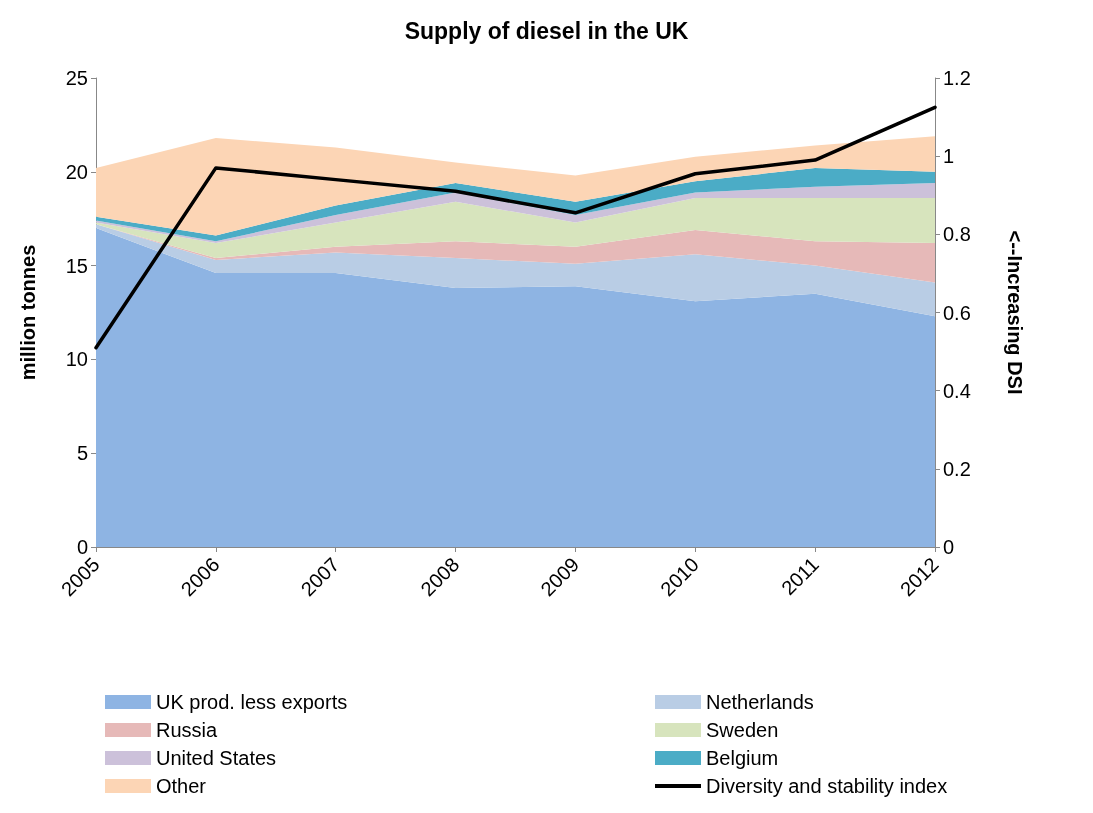 The width and height of the screenshot is (1093, 813). What do you see at coordinates (76, 265) in the screenshot?
I see `y-tick-label: 15` at bounding box center [76, 265].